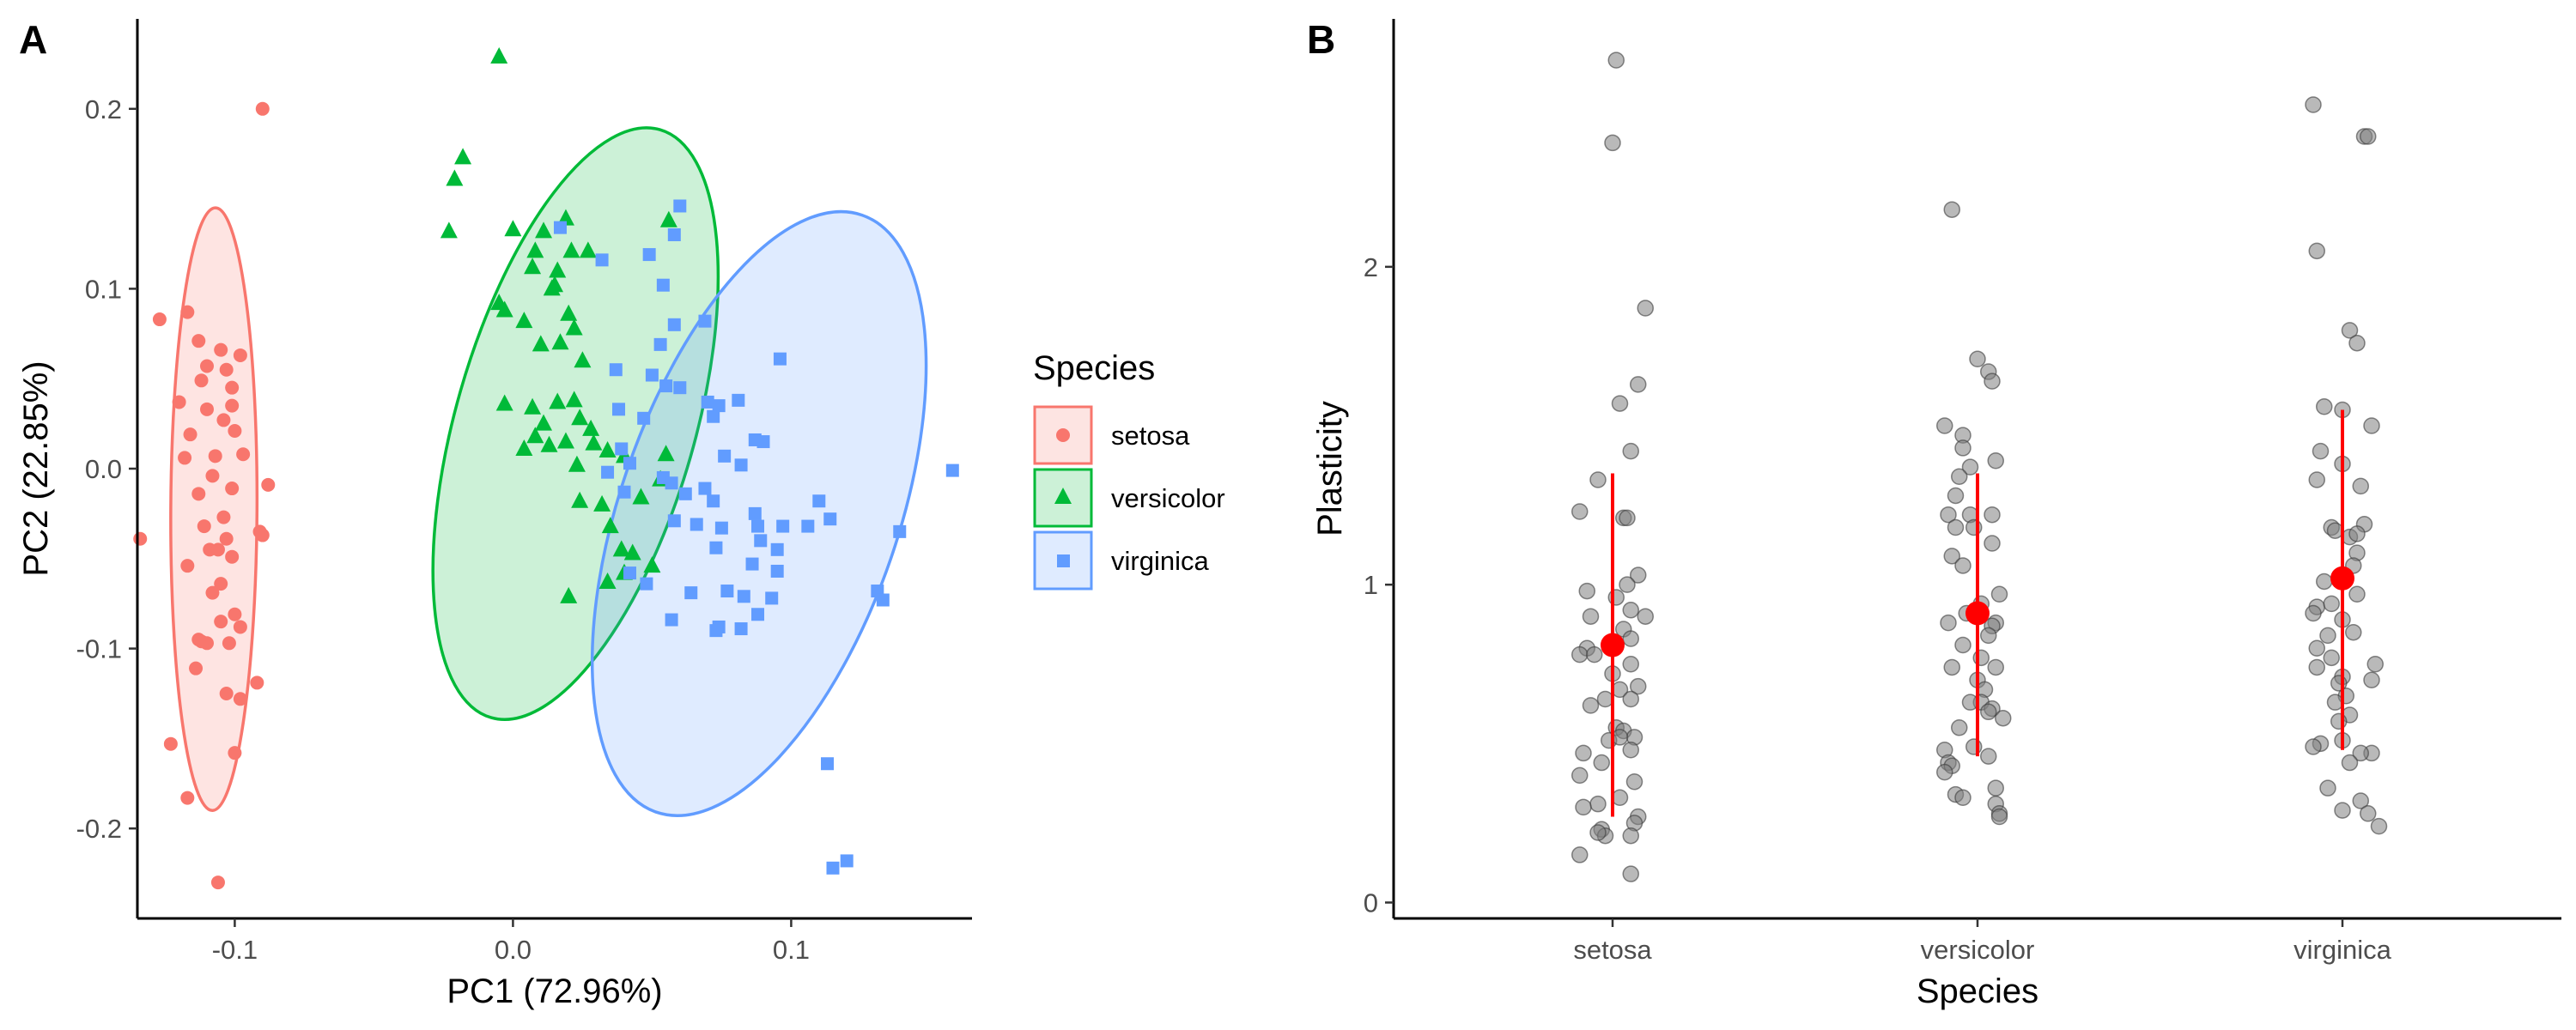  Describe the element at coordinates (1094, 368) in the screenshot. I see `legend-title: Species` at that location.